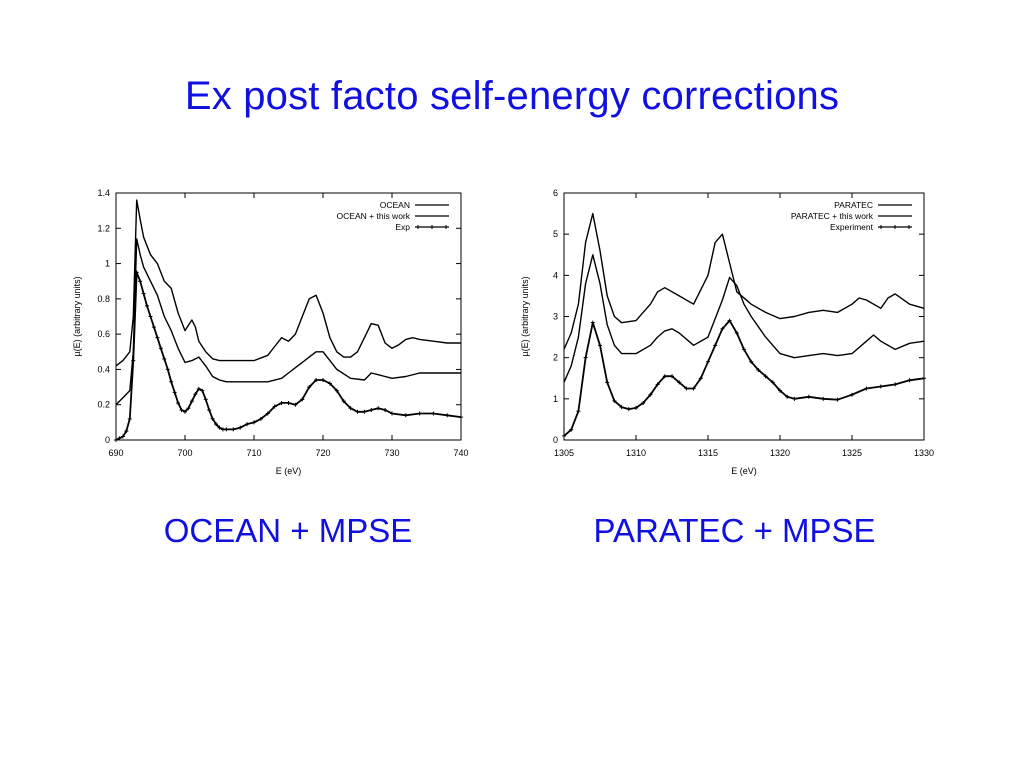 This screenshot has height=768, width=1024. Describe the element at coordinates (103, 405) in the screenshot. I see `y-tick-label: 0.2` at that location.